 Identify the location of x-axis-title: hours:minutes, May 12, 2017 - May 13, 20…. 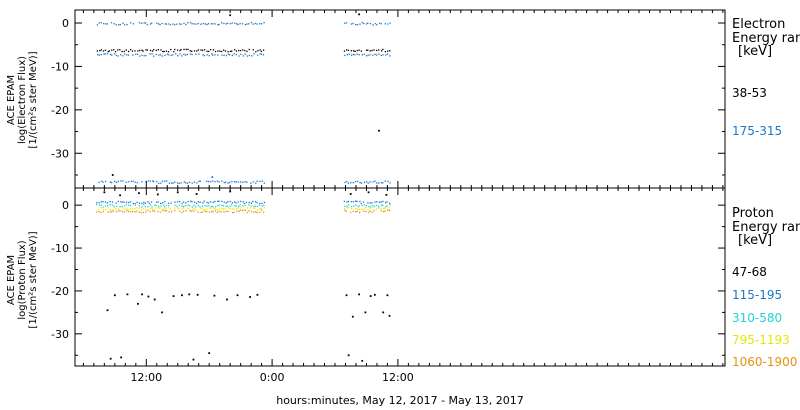
(400, 400).